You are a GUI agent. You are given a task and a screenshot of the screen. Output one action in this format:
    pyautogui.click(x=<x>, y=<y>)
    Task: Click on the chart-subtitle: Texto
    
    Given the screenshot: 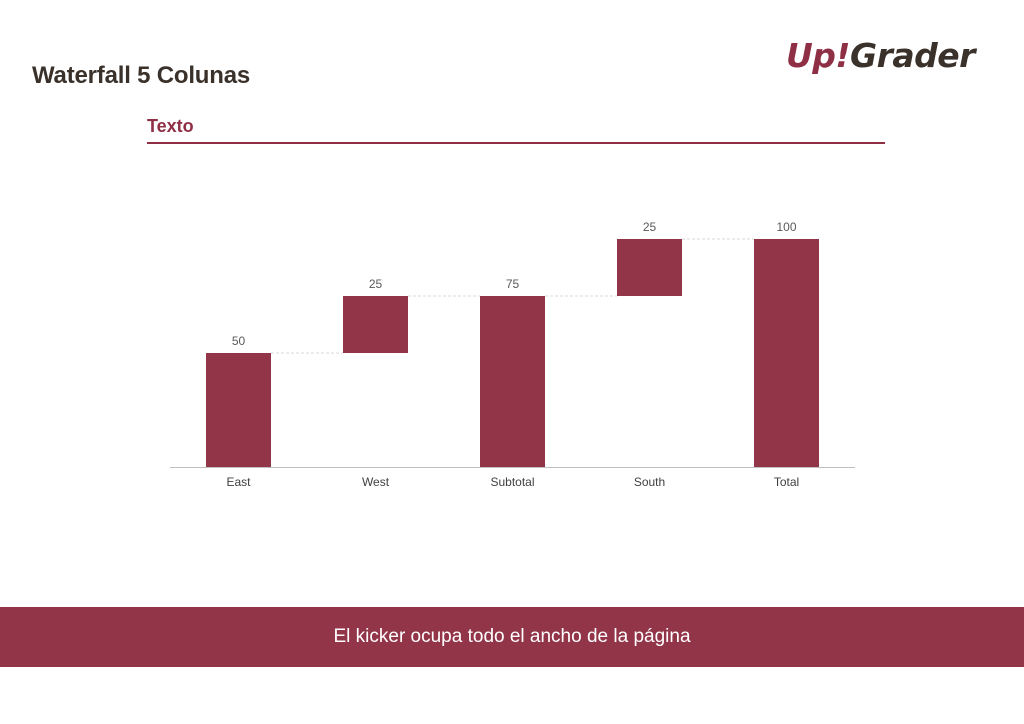 What is the action you would take?
    pyautogui.click(x=170, y=126)
    